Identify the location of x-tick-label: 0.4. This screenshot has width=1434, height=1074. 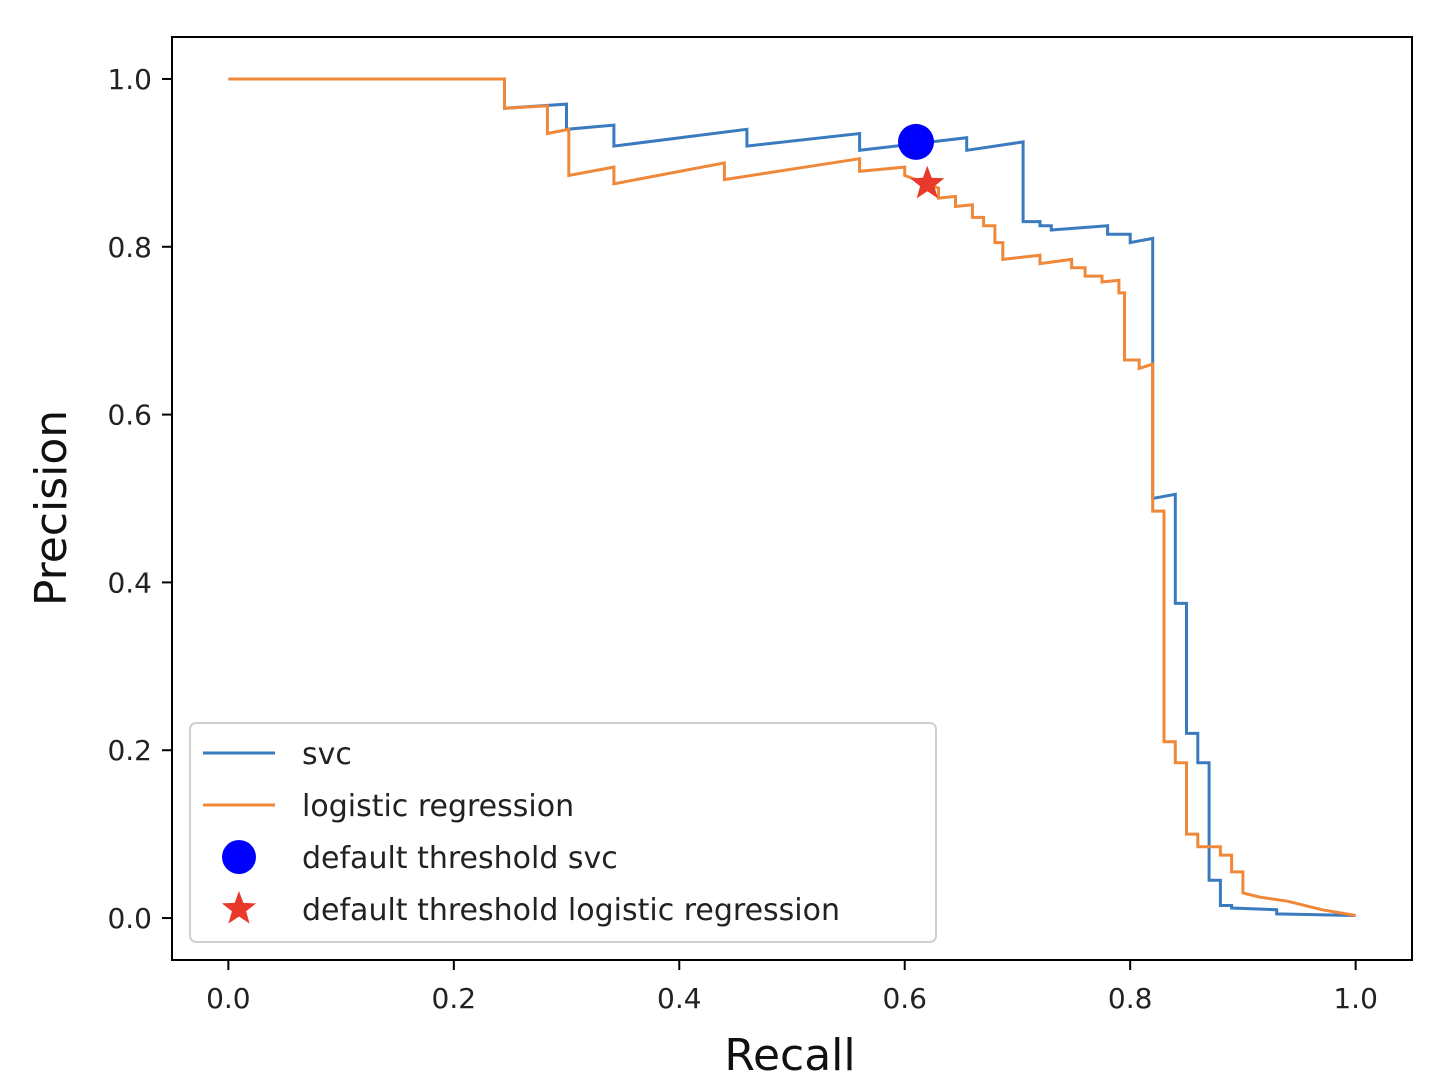
(679, 998).